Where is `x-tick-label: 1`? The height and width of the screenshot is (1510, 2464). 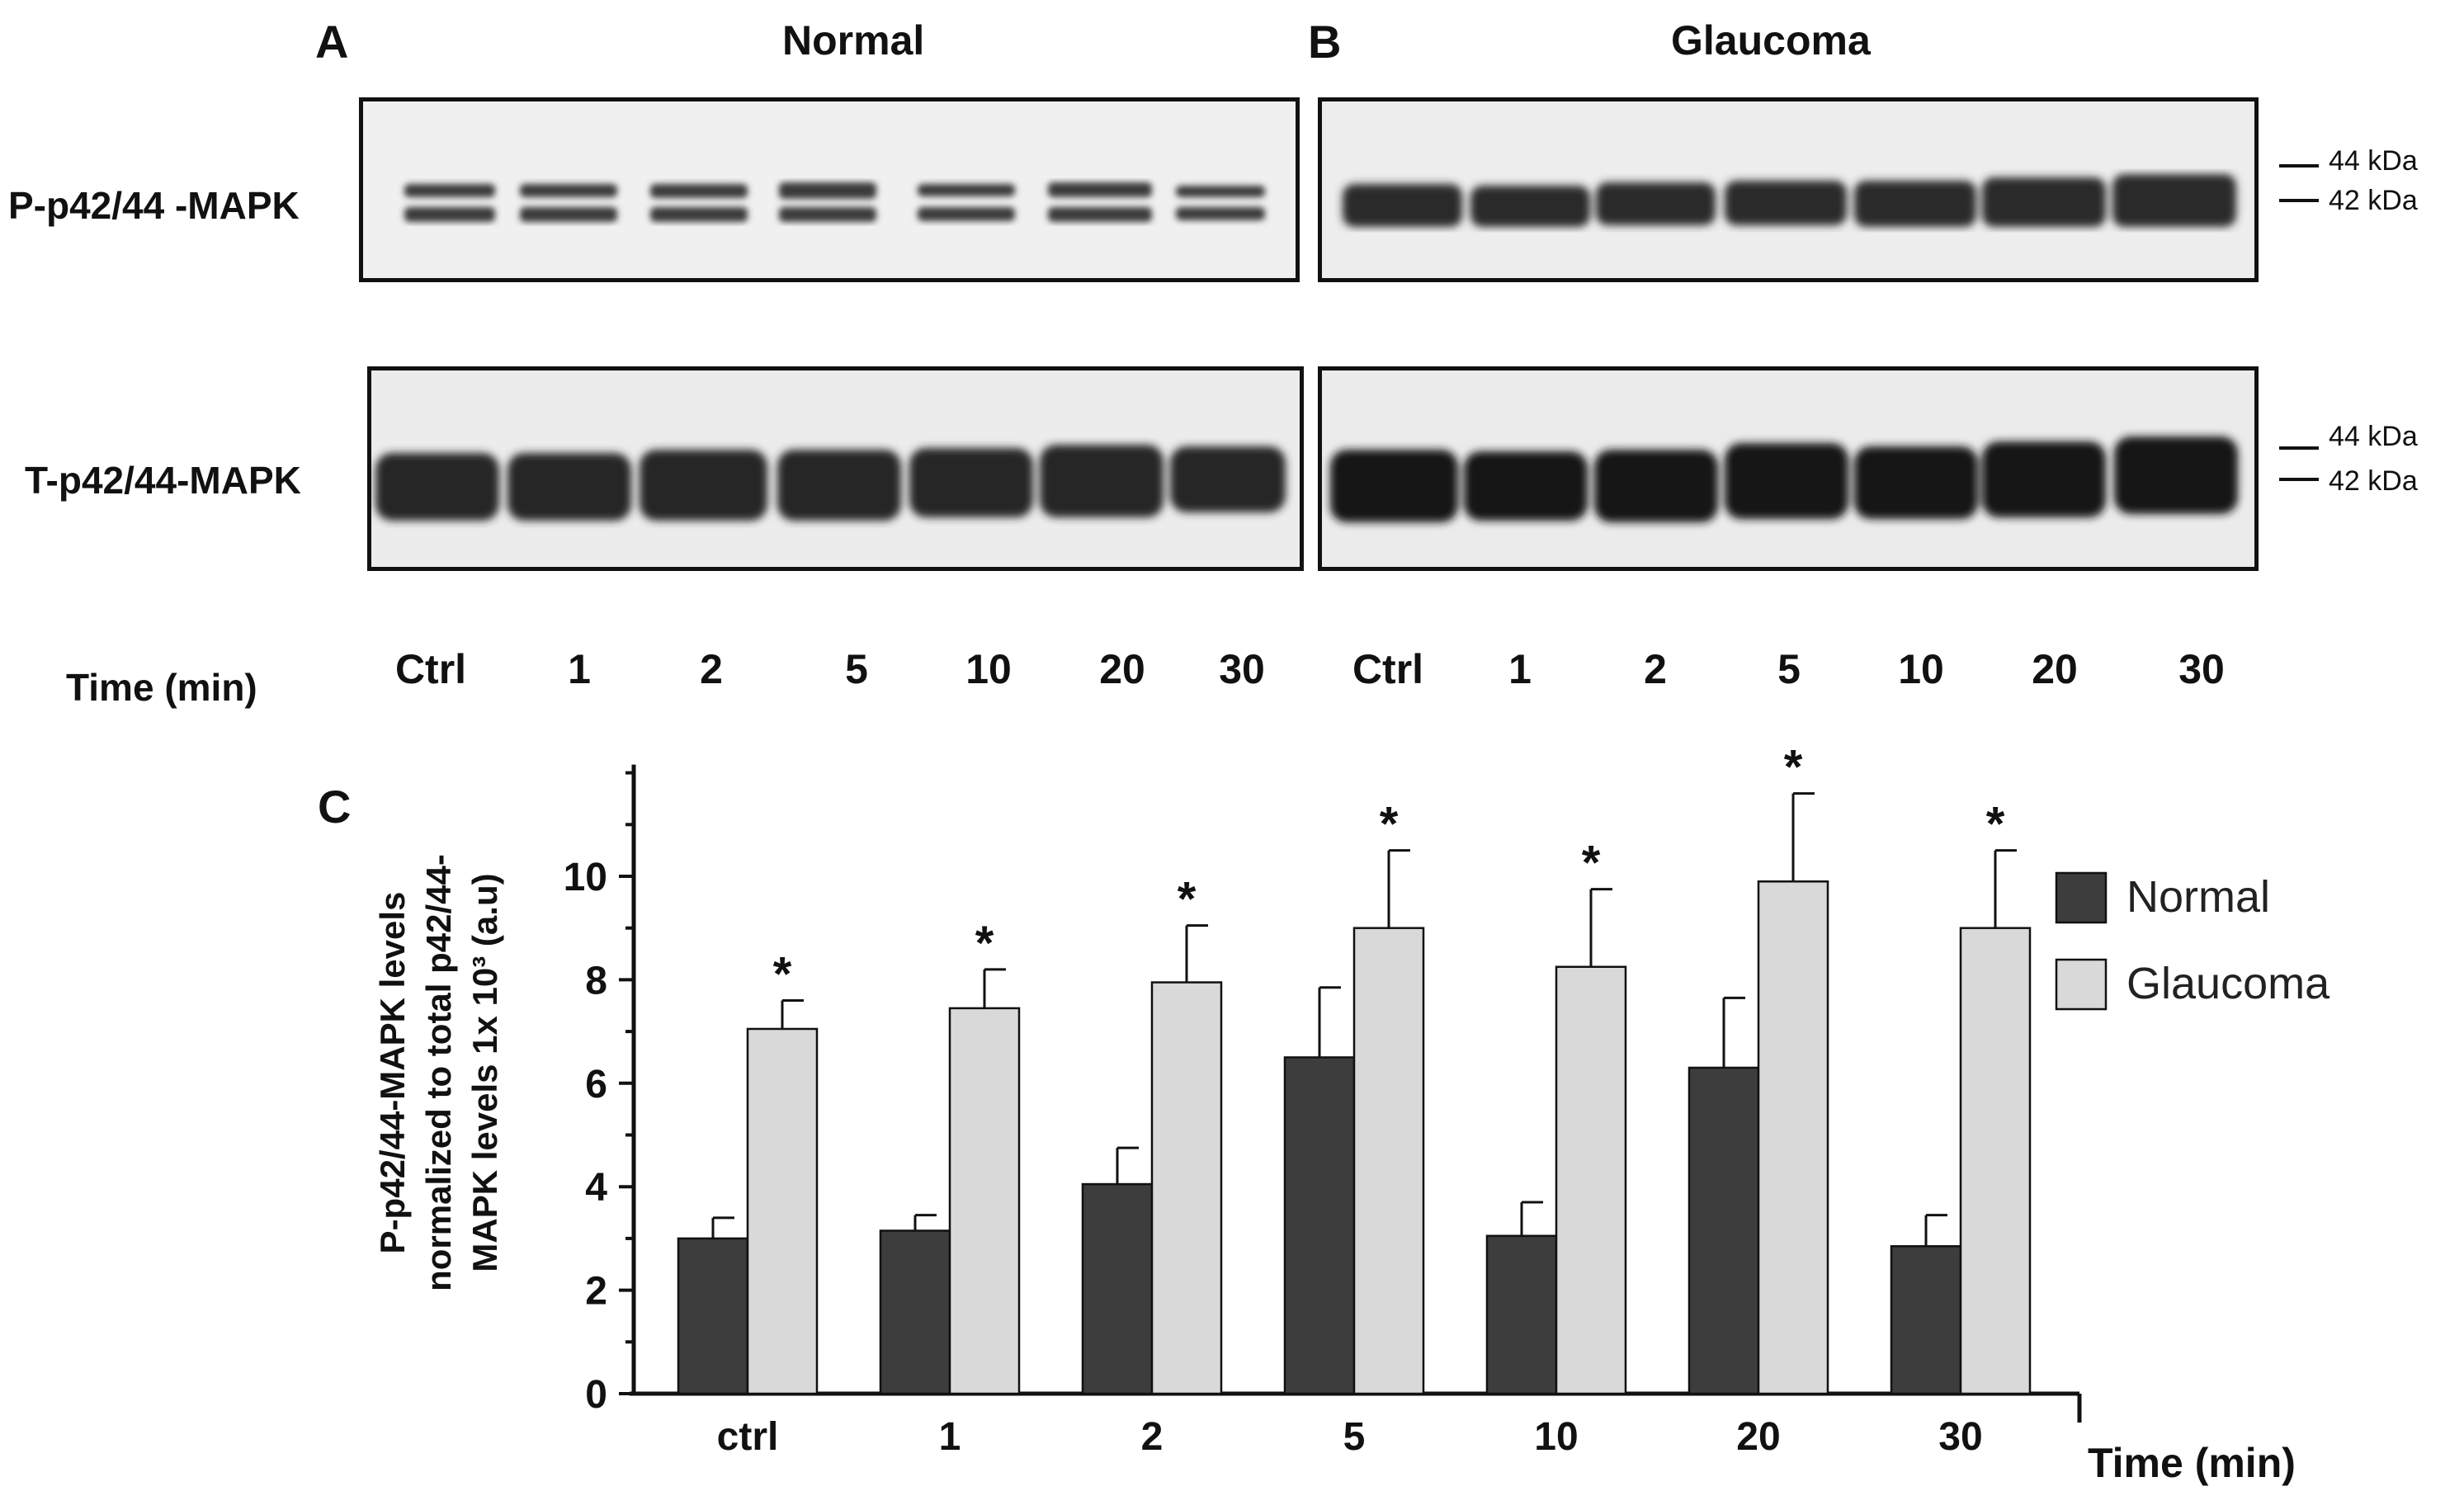
x-tick-label: 1 is located at coordinates (950, 1437).